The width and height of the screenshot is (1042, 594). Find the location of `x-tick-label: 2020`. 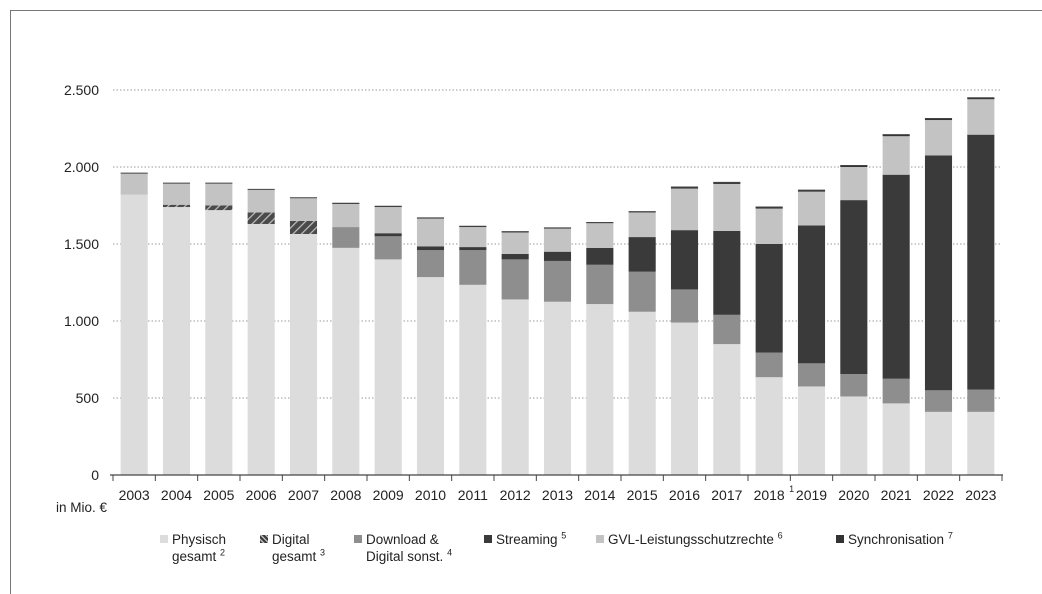

x-tick-label: 2020 is located at coordinates (853, 495).